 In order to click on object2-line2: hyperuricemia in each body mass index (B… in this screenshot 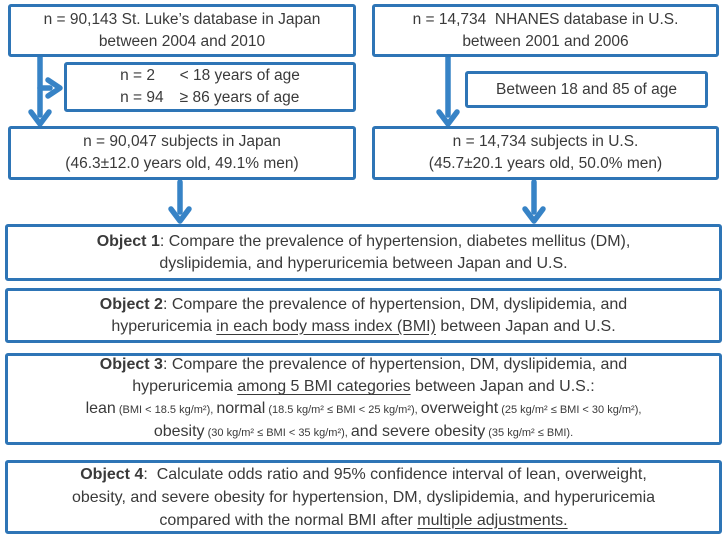, I will do `click(363, 327)`.